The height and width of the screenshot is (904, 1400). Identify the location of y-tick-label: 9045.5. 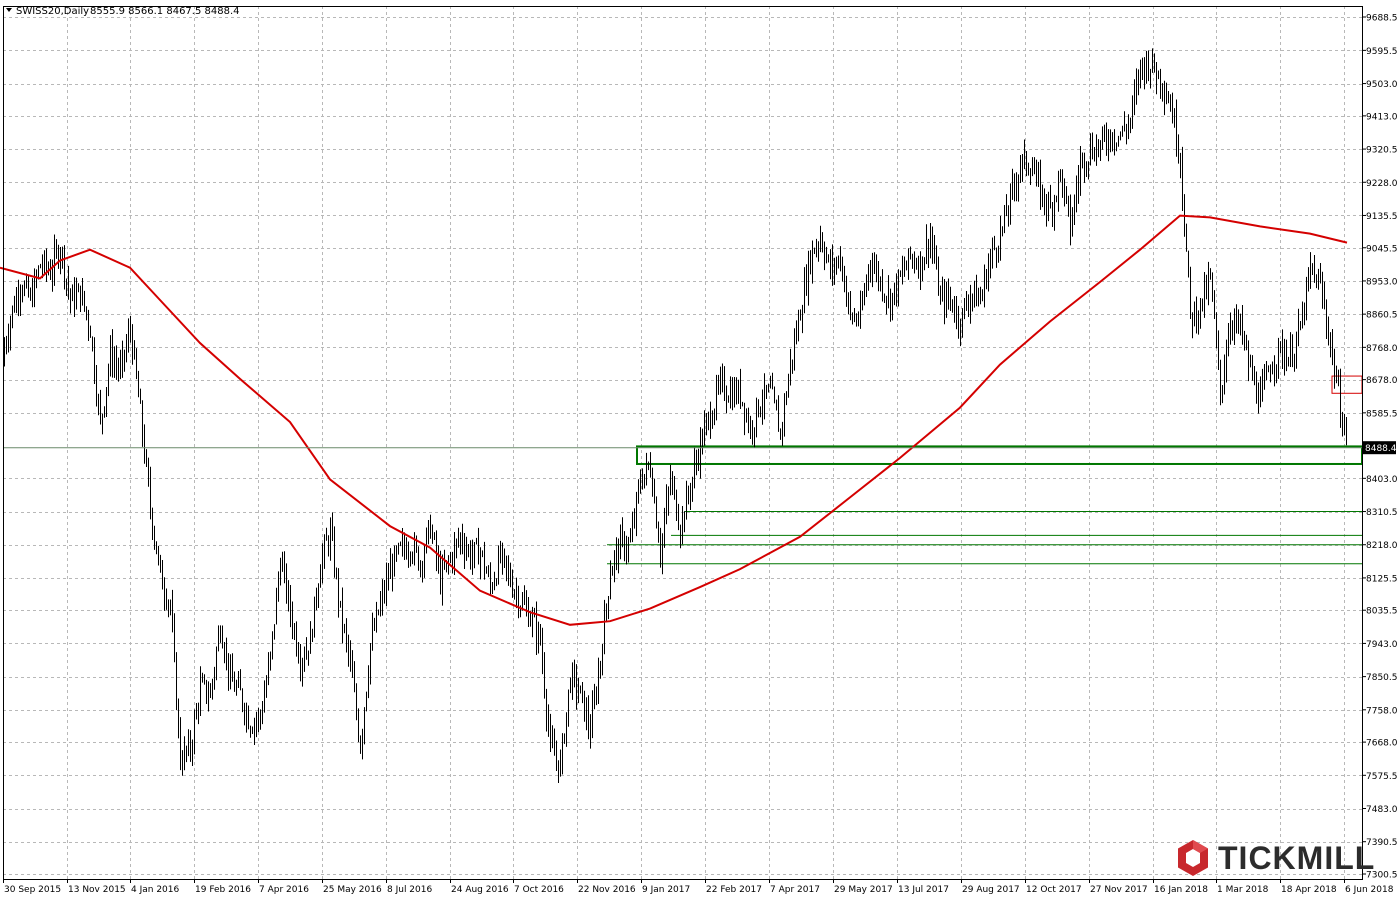
(1382, 249).